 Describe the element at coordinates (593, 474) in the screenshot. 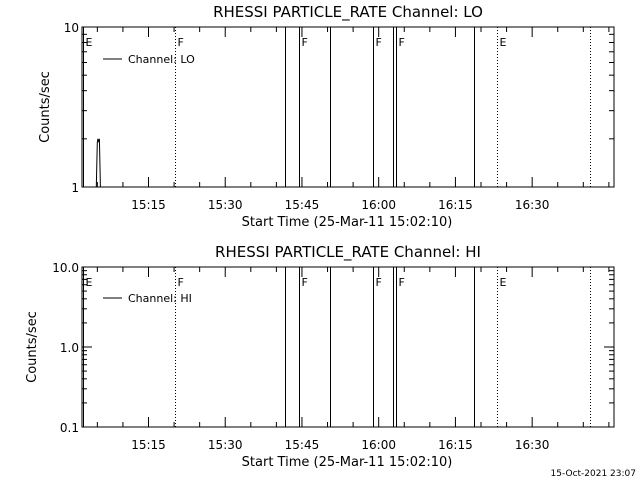

I see `footer-timestamp: 15-Oct-2021 23:07` at that location.